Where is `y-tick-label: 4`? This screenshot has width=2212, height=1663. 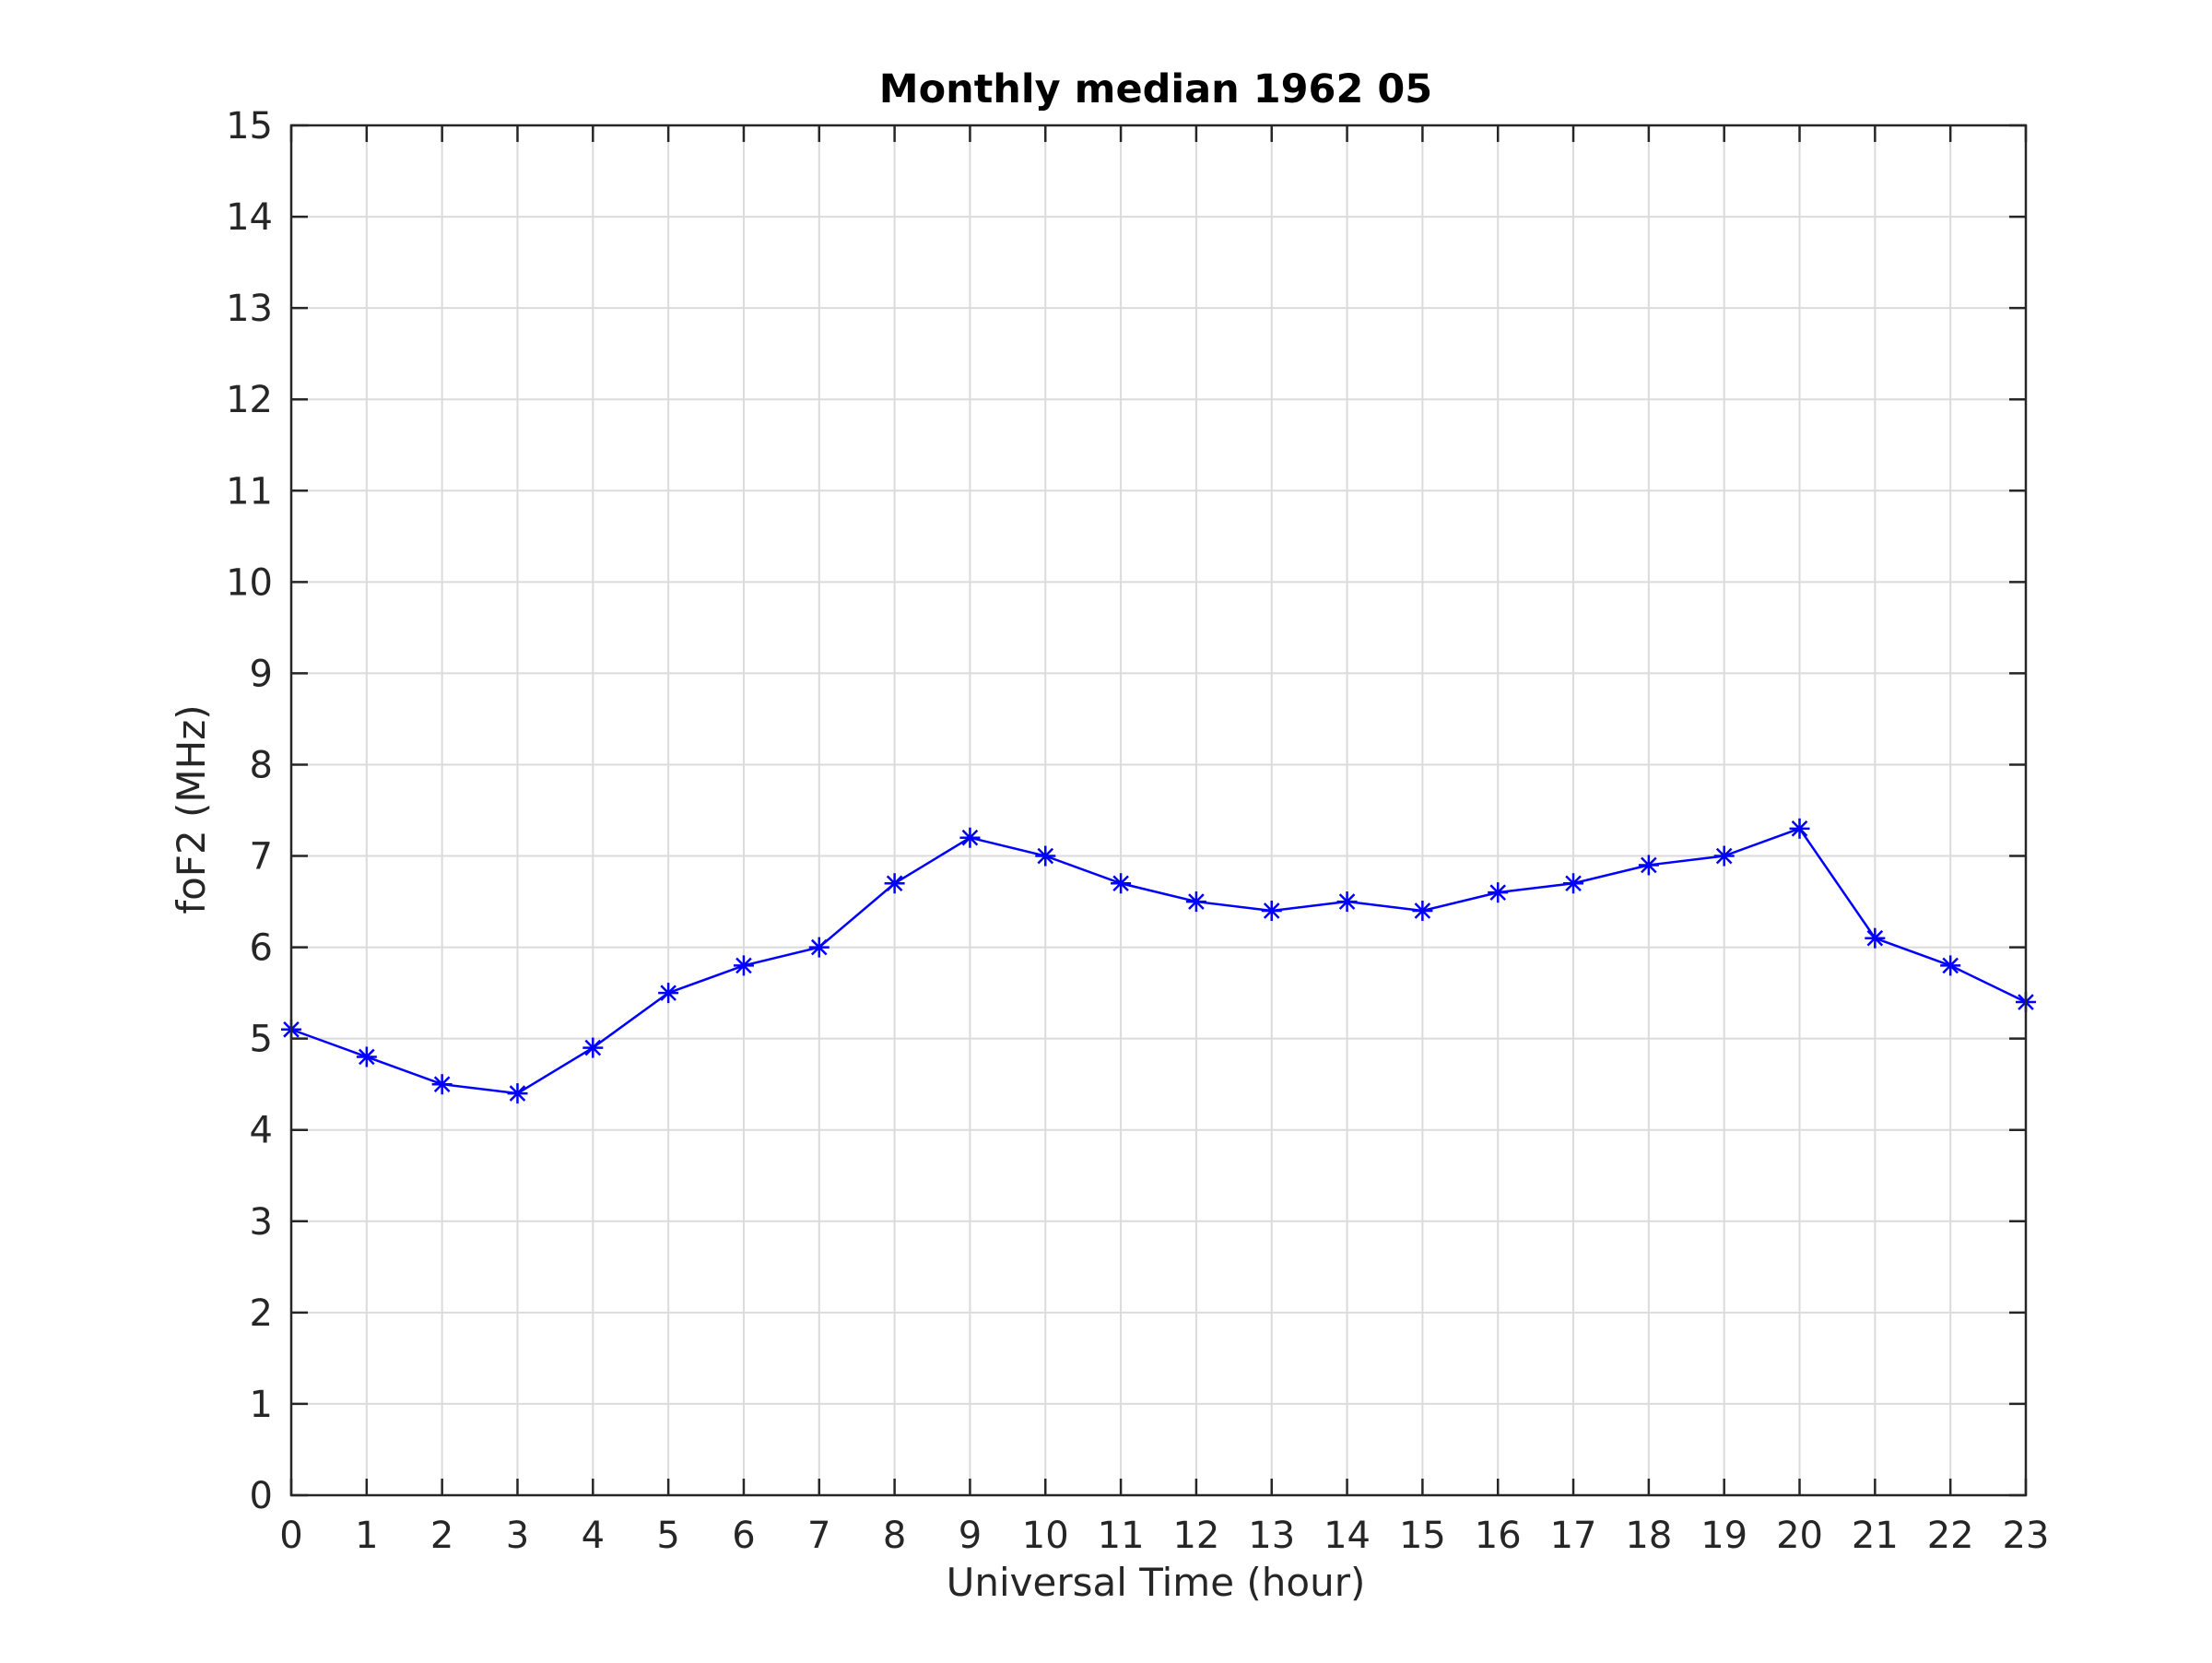 y-tick-label: 4 is located at coordinates (261, 1131).